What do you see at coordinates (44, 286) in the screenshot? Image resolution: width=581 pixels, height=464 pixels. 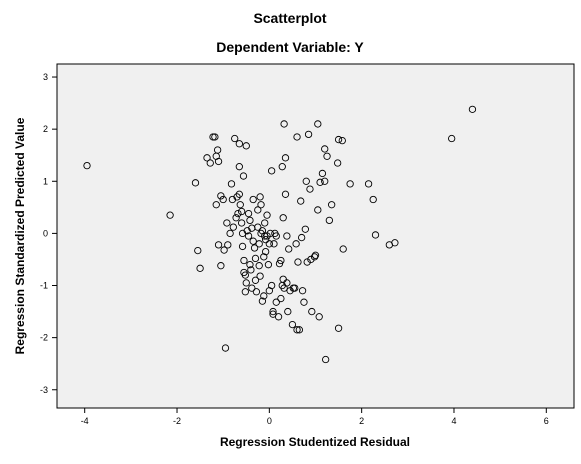 I see `y-tick-label: -1` at bounding box center [44, 286].